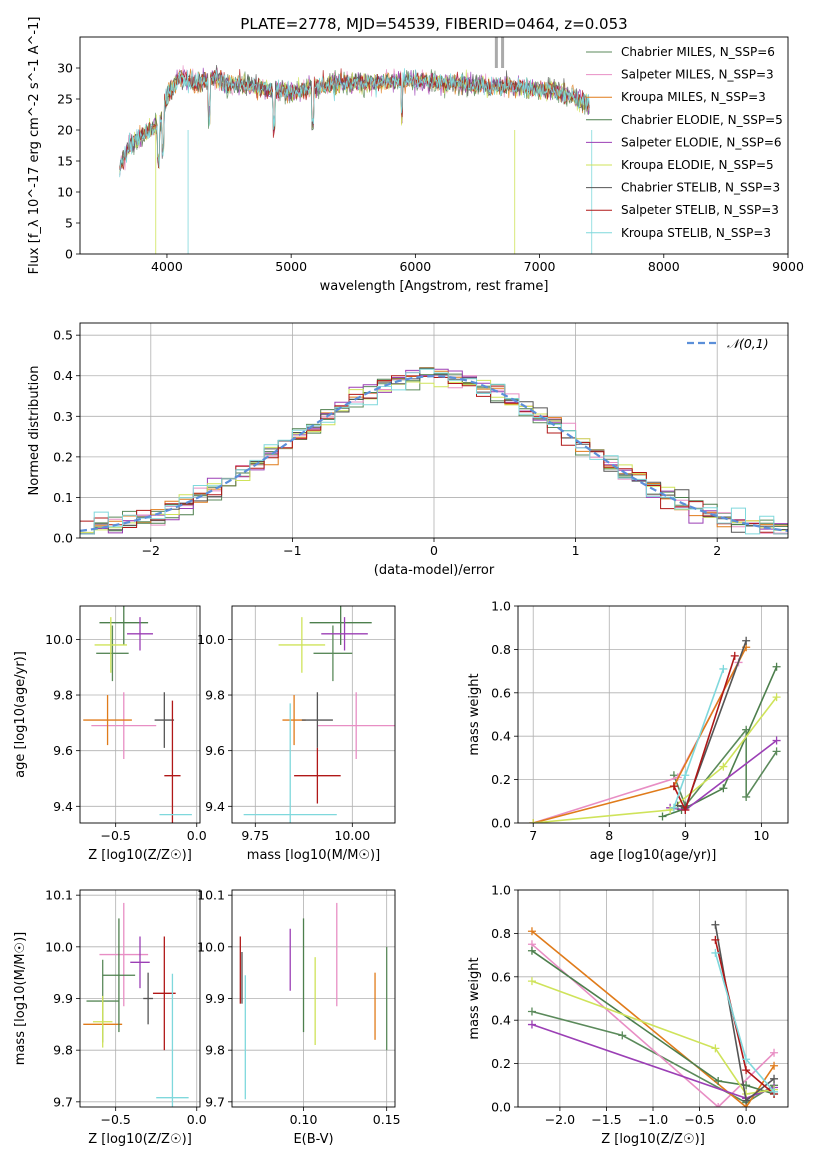 The image size is (819, 1170). Describe the element at coordinates (304, 1119) in the screenshot. I see `x-tick-label: 0.10` at that location.